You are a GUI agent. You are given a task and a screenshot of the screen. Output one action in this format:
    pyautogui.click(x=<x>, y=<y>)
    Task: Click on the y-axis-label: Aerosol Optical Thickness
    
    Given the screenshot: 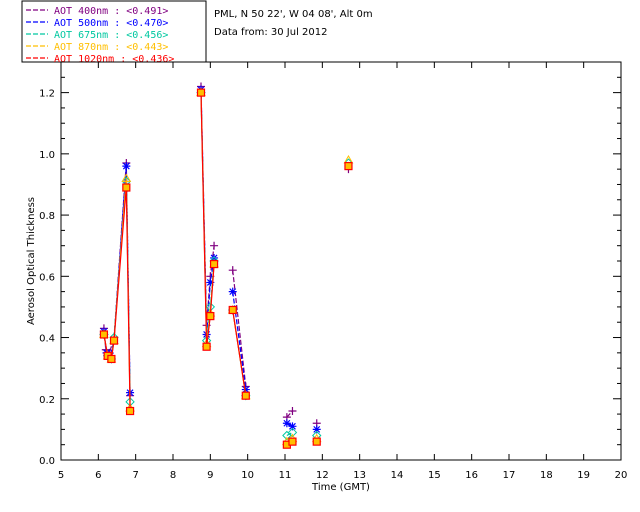 What is the action you would take?
    pyautogui.click(x=31, y=261)
    